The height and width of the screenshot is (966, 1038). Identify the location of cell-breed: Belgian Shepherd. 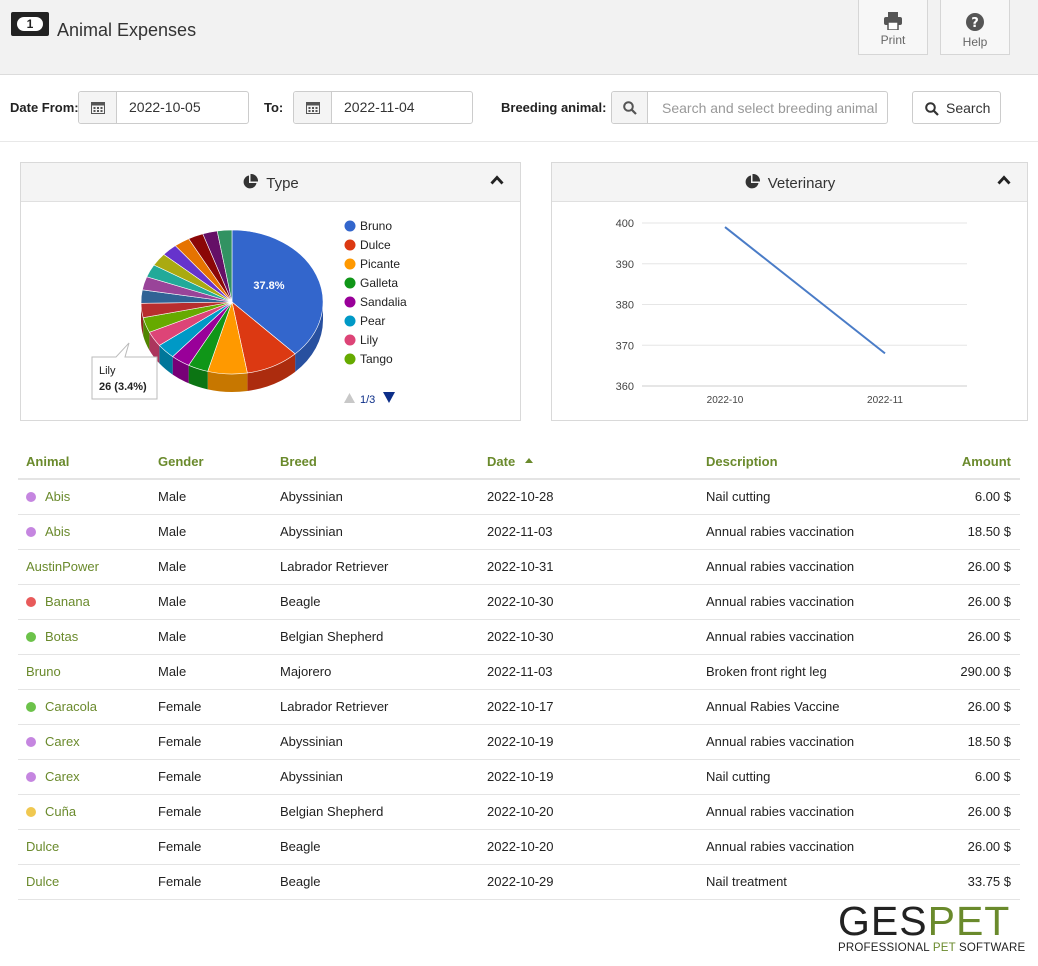
(375, 637).